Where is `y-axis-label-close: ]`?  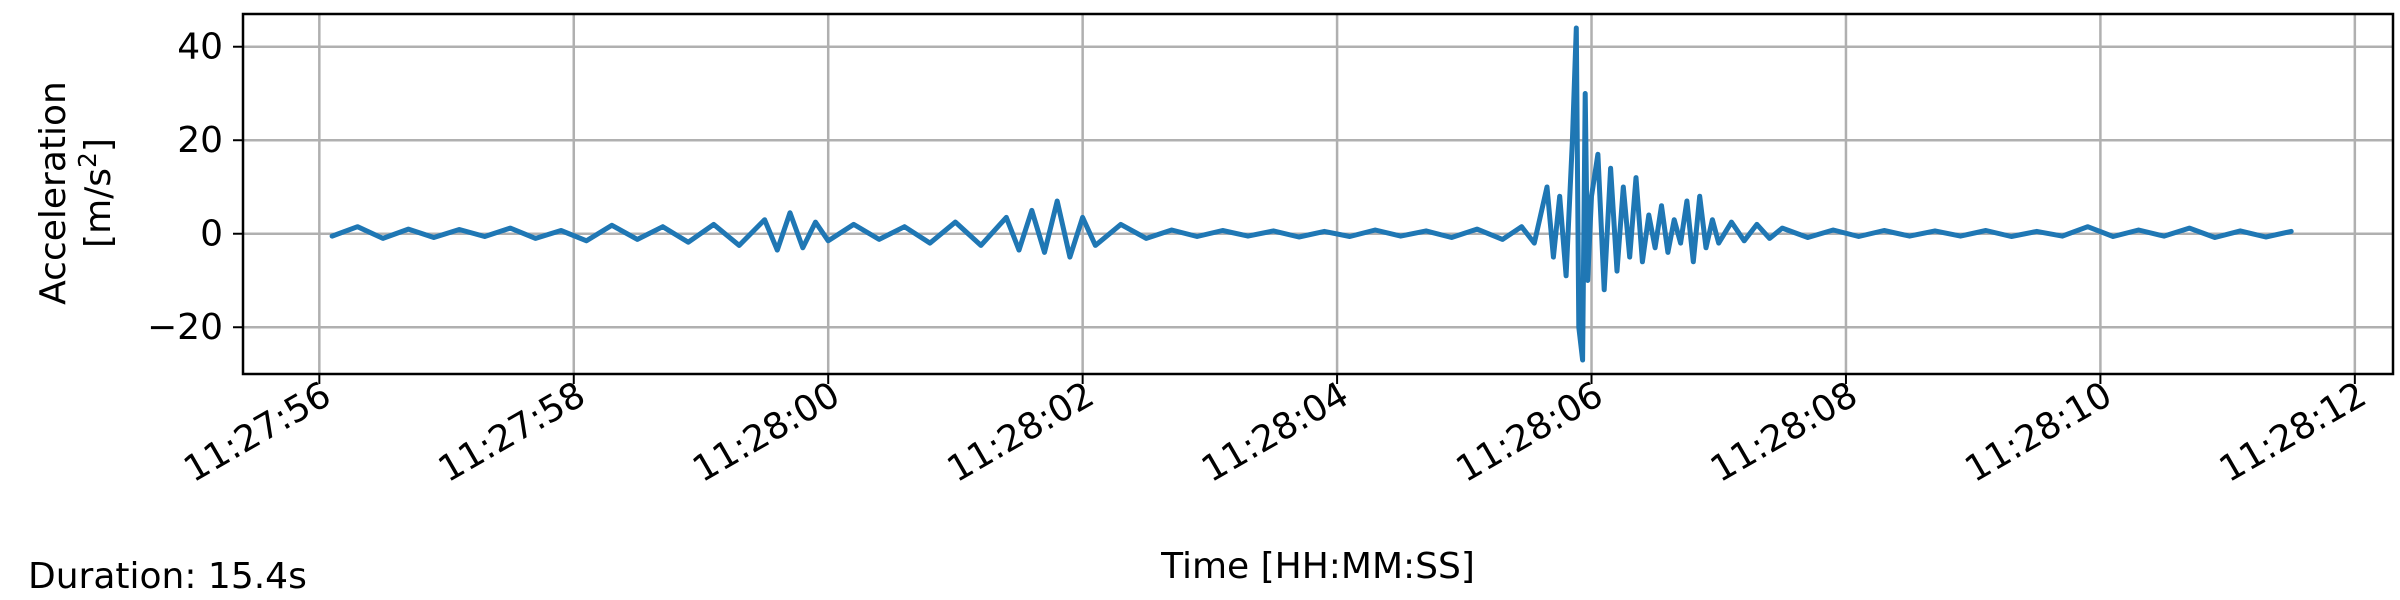 y-axis-label-close: ] is located at coordinates (98, 145).